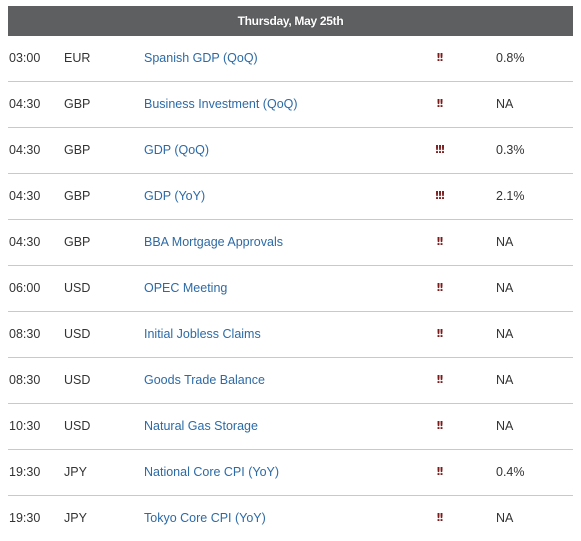  What do you see at coordinates (290, 518) in the screenshot?
I see `event-row: 19:30 JPY Tokyo Core CPI (YoY)!! NA` at bounding box center [290, 518].